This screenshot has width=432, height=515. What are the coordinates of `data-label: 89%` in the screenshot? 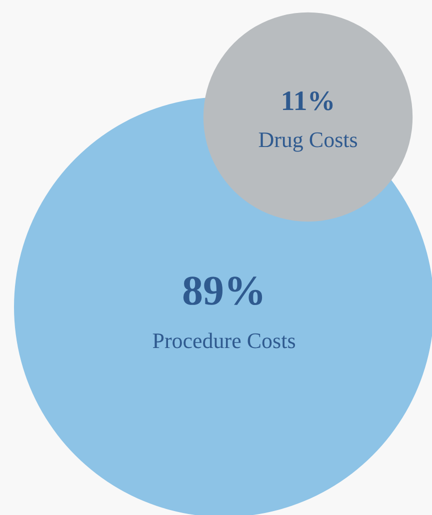 It's located at (224, 291).